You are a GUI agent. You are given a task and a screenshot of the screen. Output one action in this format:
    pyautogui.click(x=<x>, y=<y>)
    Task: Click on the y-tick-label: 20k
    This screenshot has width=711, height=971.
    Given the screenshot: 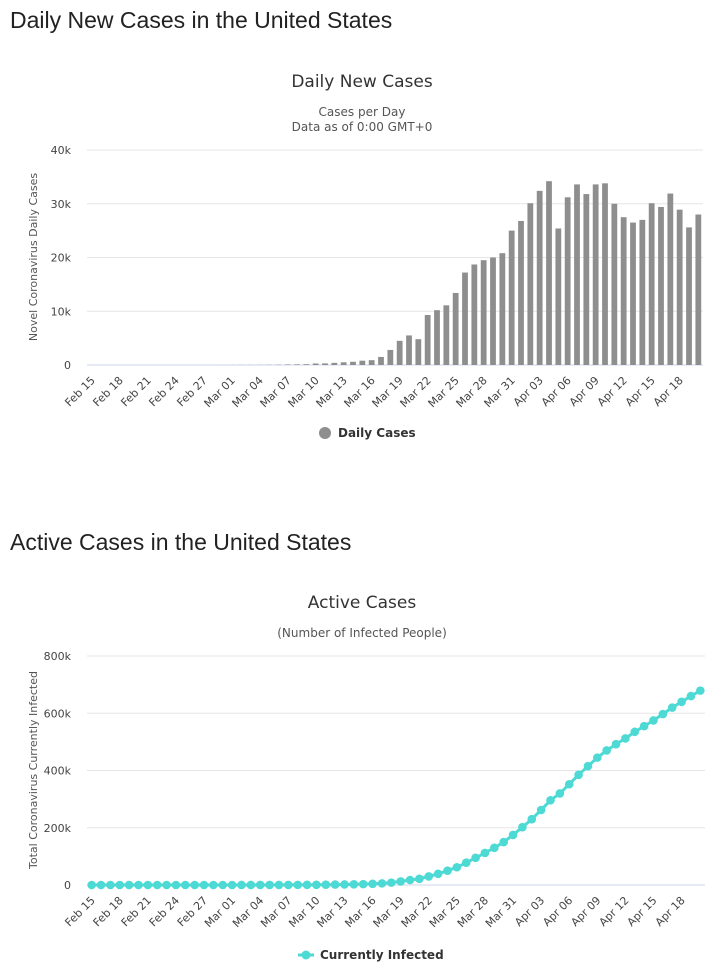 What is the action you would take?
    pyautogui.click(x=61, y=258)
    